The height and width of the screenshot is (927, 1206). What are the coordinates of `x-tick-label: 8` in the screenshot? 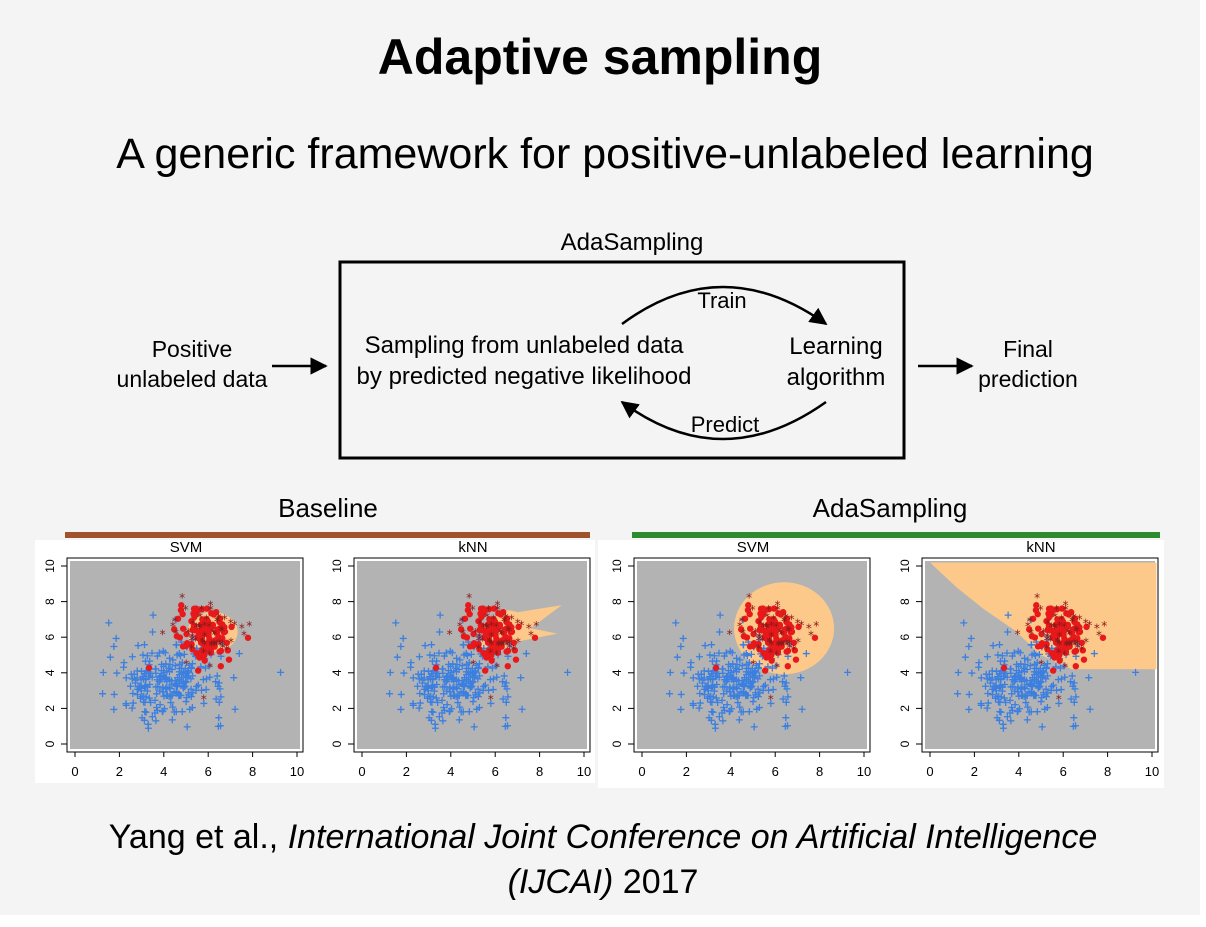 It's located at (1107, 771).